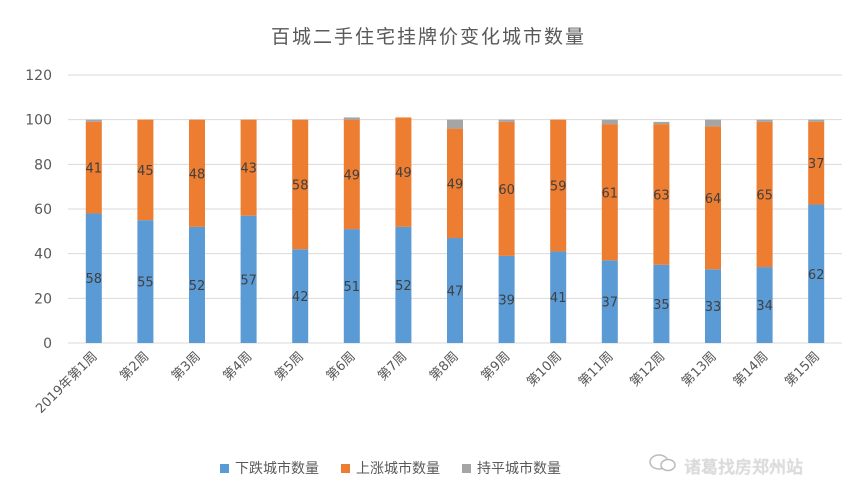 The width and height of the screenshot is (857, 500). What do you see at coordinates (38, 121) in the screenshot?
I see `y-tick-label: 100` at bounding box center [38, 121].